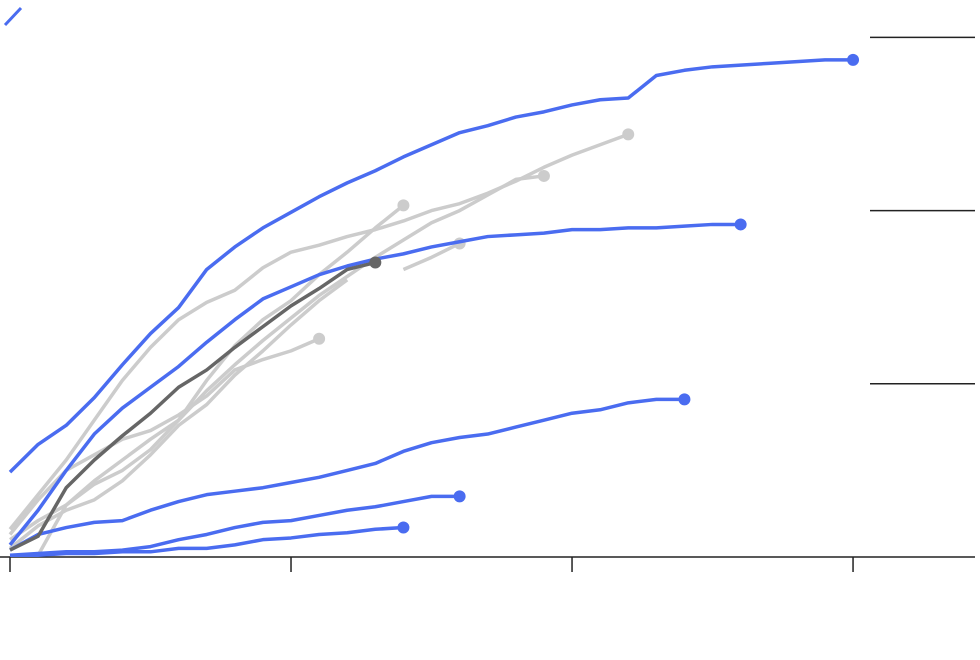 The image size is (980, 660). What do you see at coordinates (13, 16) in the screenshot?
I see `legend-swatch` at bounding box center [13, 16].